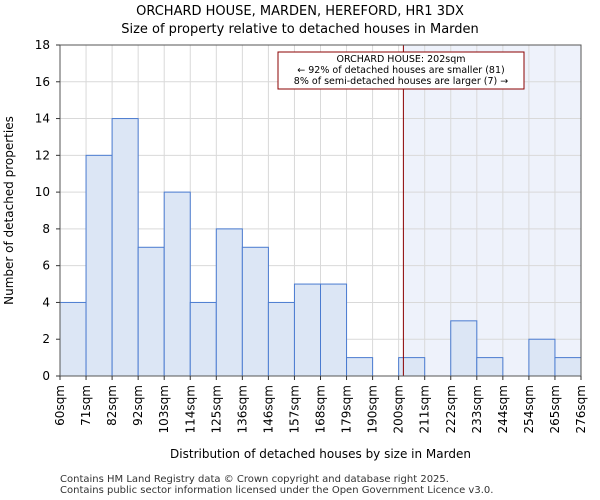 The width and height of the screenshot is (600, 500). Describe the element at coordinates (300, 11) in the screenshot. I see `chart-title: ORCHARD HOUSE, MARDEN, HEREFORD, HR1 3DX` at that location.